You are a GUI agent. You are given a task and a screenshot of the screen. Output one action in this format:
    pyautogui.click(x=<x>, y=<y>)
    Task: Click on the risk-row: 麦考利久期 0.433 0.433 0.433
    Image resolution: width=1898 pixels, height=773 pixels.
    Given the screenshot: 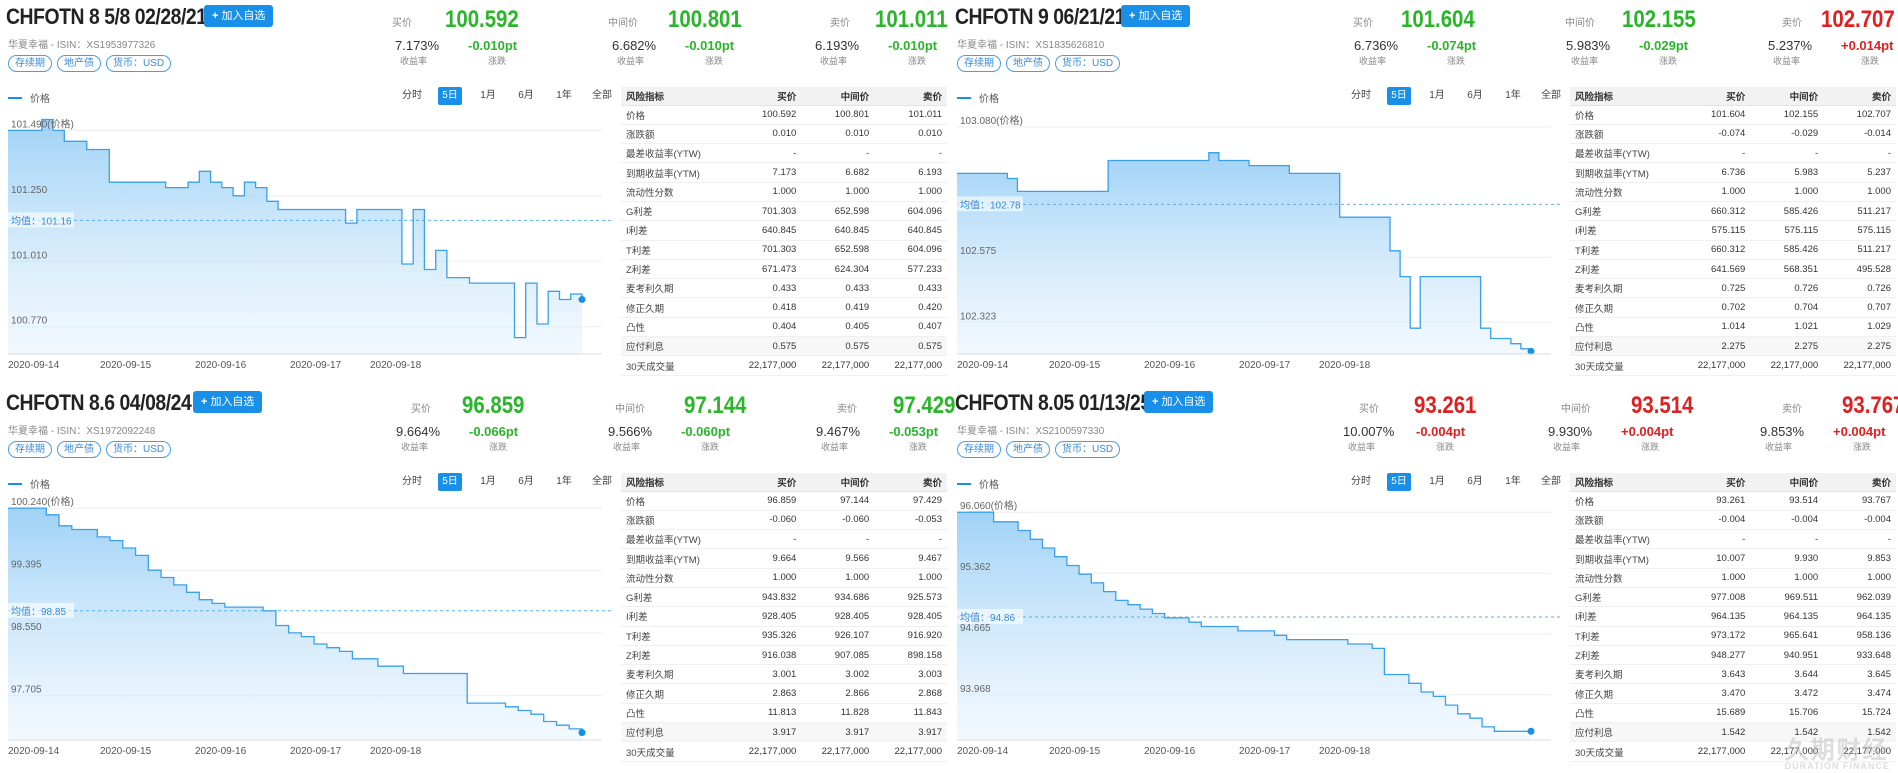 What is the action you would take?
    pyautogui.click(x=784, y=288)
    